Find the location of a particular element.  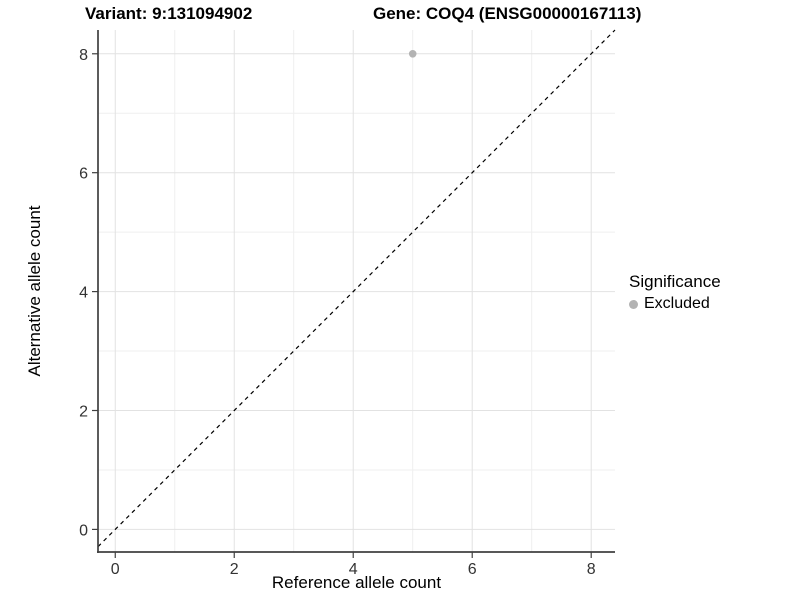

legend-item-label: Excluded is located at coordinates (677, 303).